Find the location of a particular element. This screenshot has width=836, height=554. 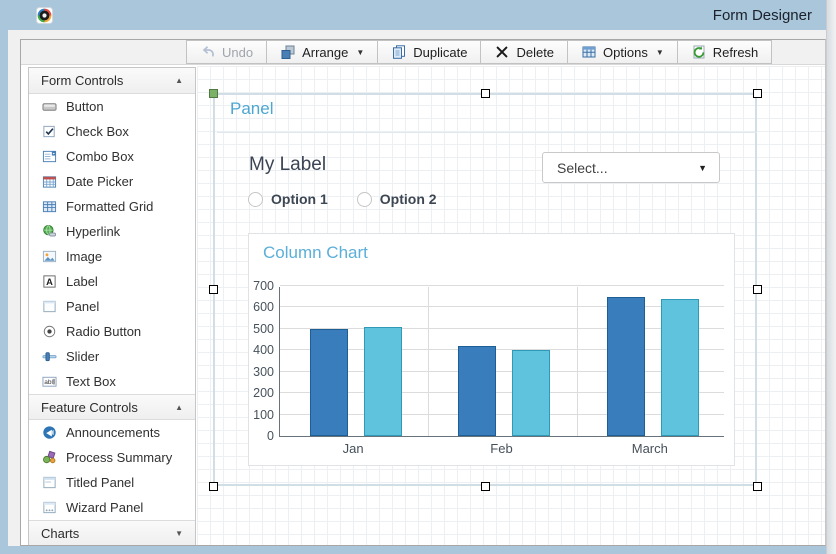

toolbar-button-delete: Delete is located at coordinates (524, 52).